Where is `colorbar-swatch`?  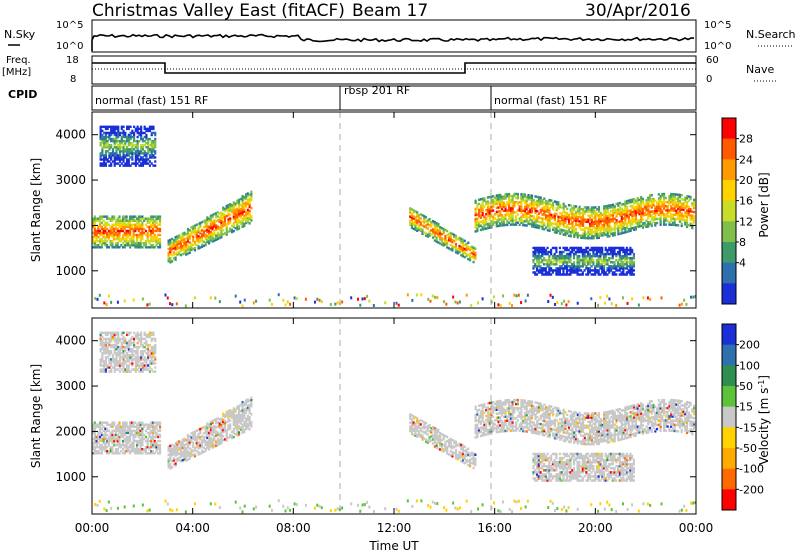
colorbar-swatch is located at coordinates (729, 129).